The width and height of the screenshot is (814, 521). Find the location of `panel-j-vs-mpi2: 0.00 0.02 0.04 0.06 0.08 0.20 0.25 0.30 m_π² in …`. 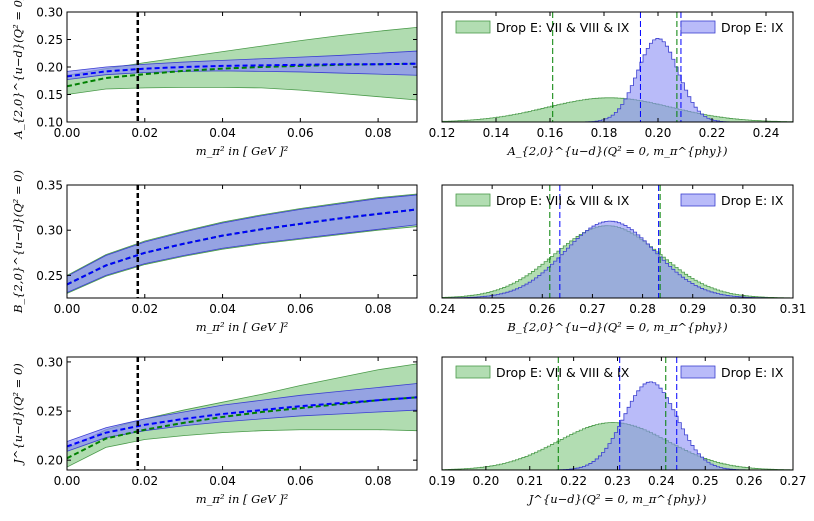

panel-j-vs-mpi2: 0.00 0.02 0.04 0.06 0.08 0.20 0.25 0.30 m_π² in … is located at coordinates (214, 430).